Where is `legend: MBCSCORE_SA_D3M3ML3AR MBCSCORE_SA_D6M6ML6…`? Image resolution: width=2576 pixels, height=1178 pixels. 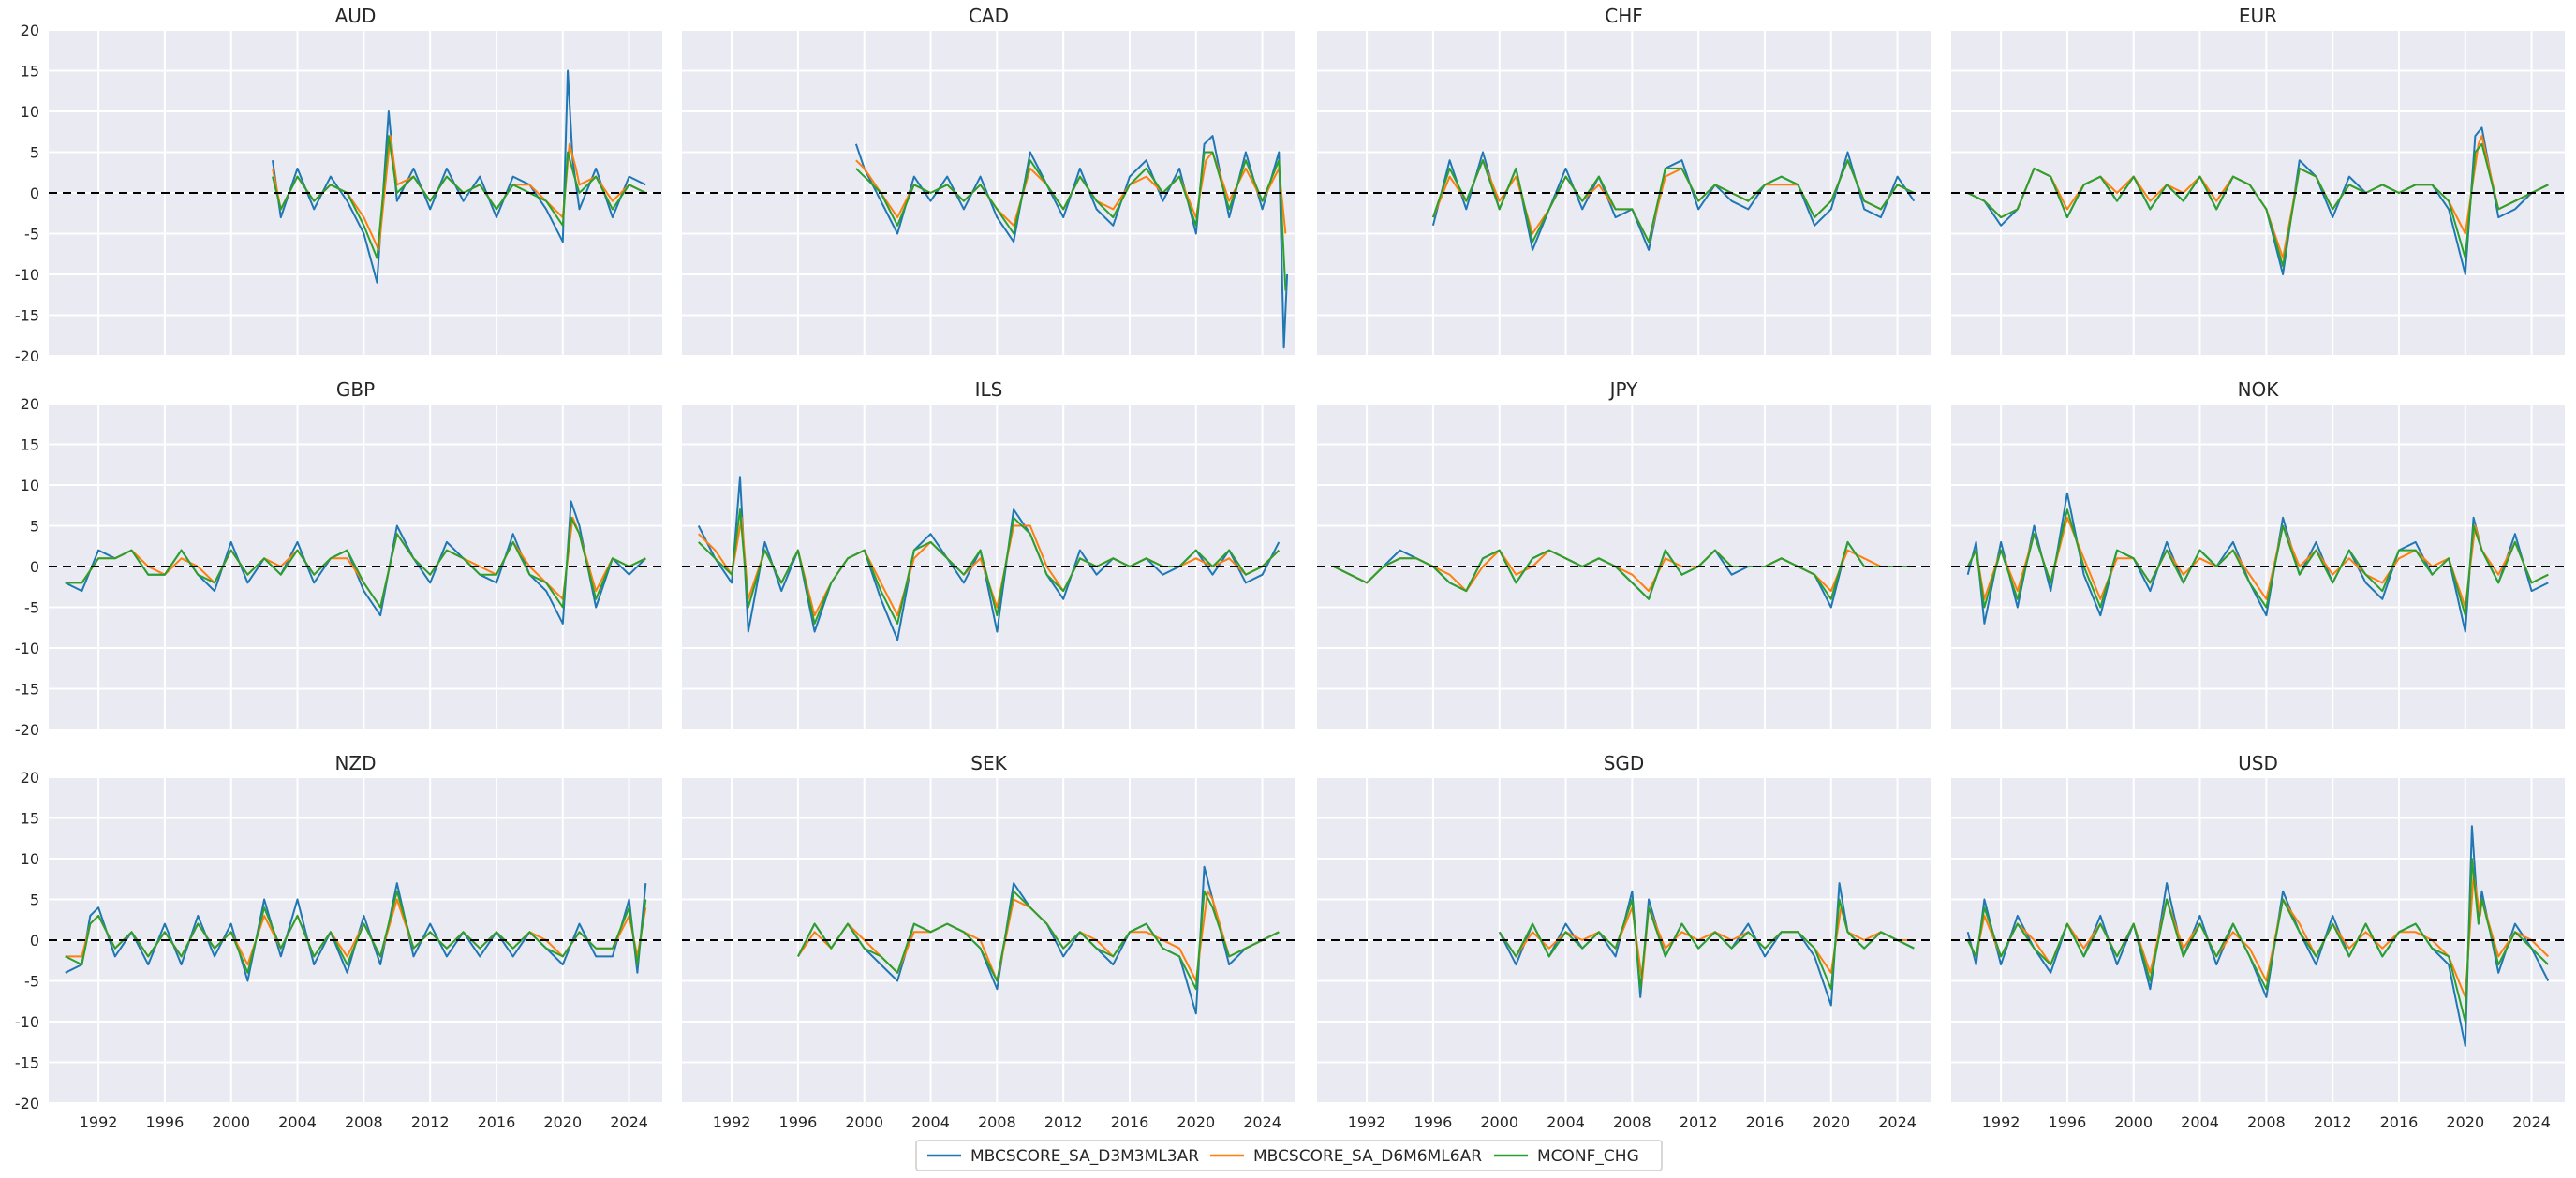
legend: MBCSCORE_SA_D3M3ML3AR MBCSCORE_SA_D6M6ML6… is located at coordinates (1289, 1155).